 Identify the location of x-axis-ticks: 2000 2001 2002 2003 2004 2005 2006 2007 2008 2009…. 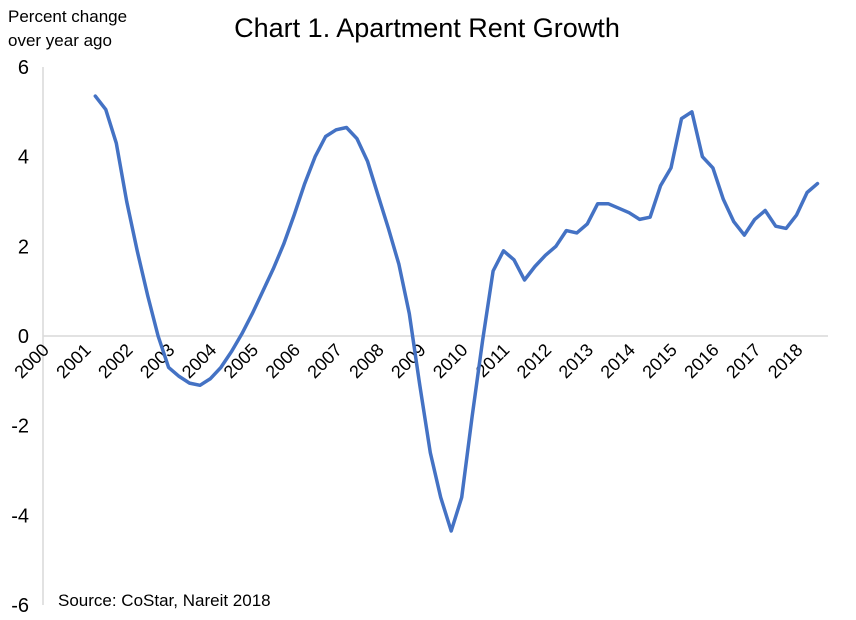
(408, 361).